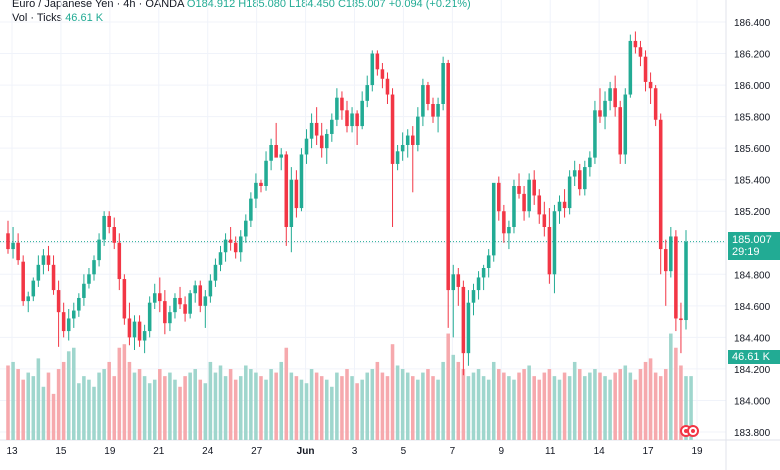 The height and width of the screenshot is (470, 780). Describe the element at coordinates (752, 433) in the screenshot. I see `y-tick-label: 183.800` at that location.